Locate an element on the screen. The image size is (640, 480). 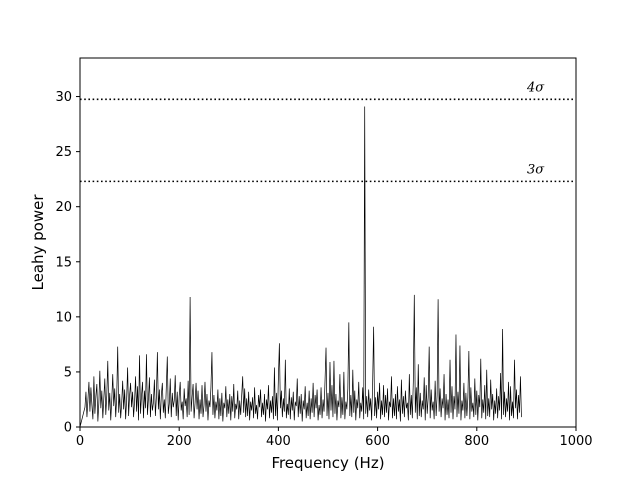
x-tick-label: 0 is located at coordinates (80, 441).